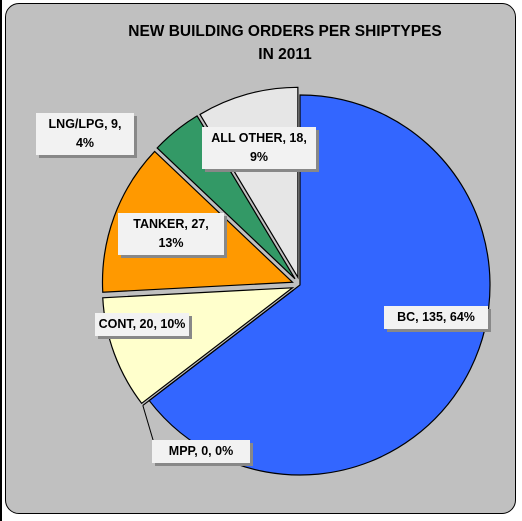 The image size is (522, 521). Describe the element at coordinates (85, 134) in the screenshot. I see `data-label: LNG/LPG, 9, 4%` at that location.